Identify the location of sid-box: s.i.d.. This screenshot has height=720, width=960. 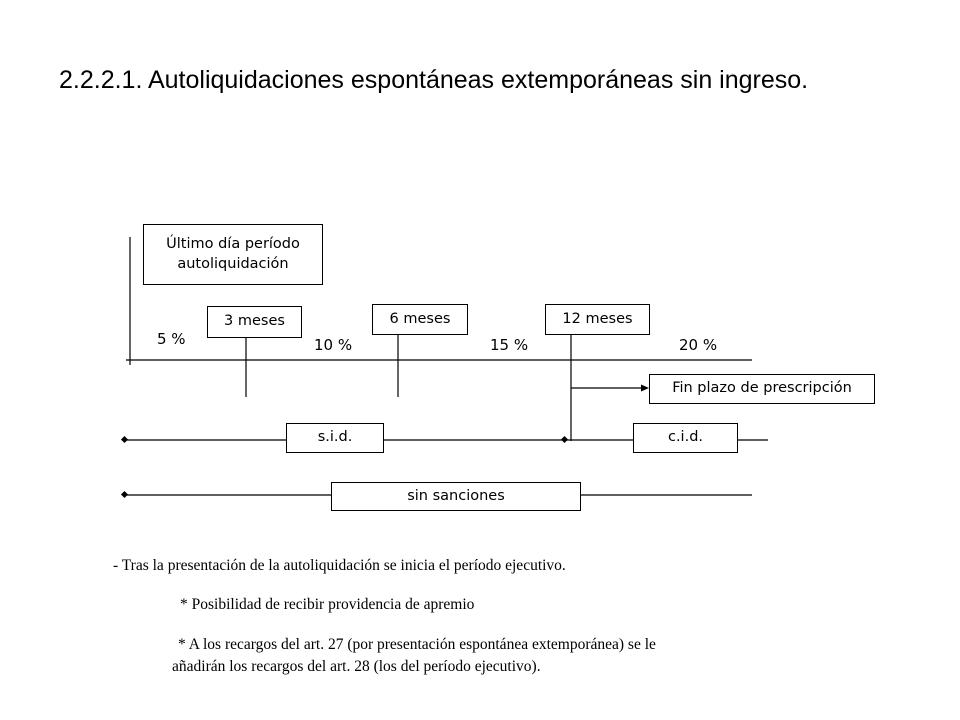
(335, 438).